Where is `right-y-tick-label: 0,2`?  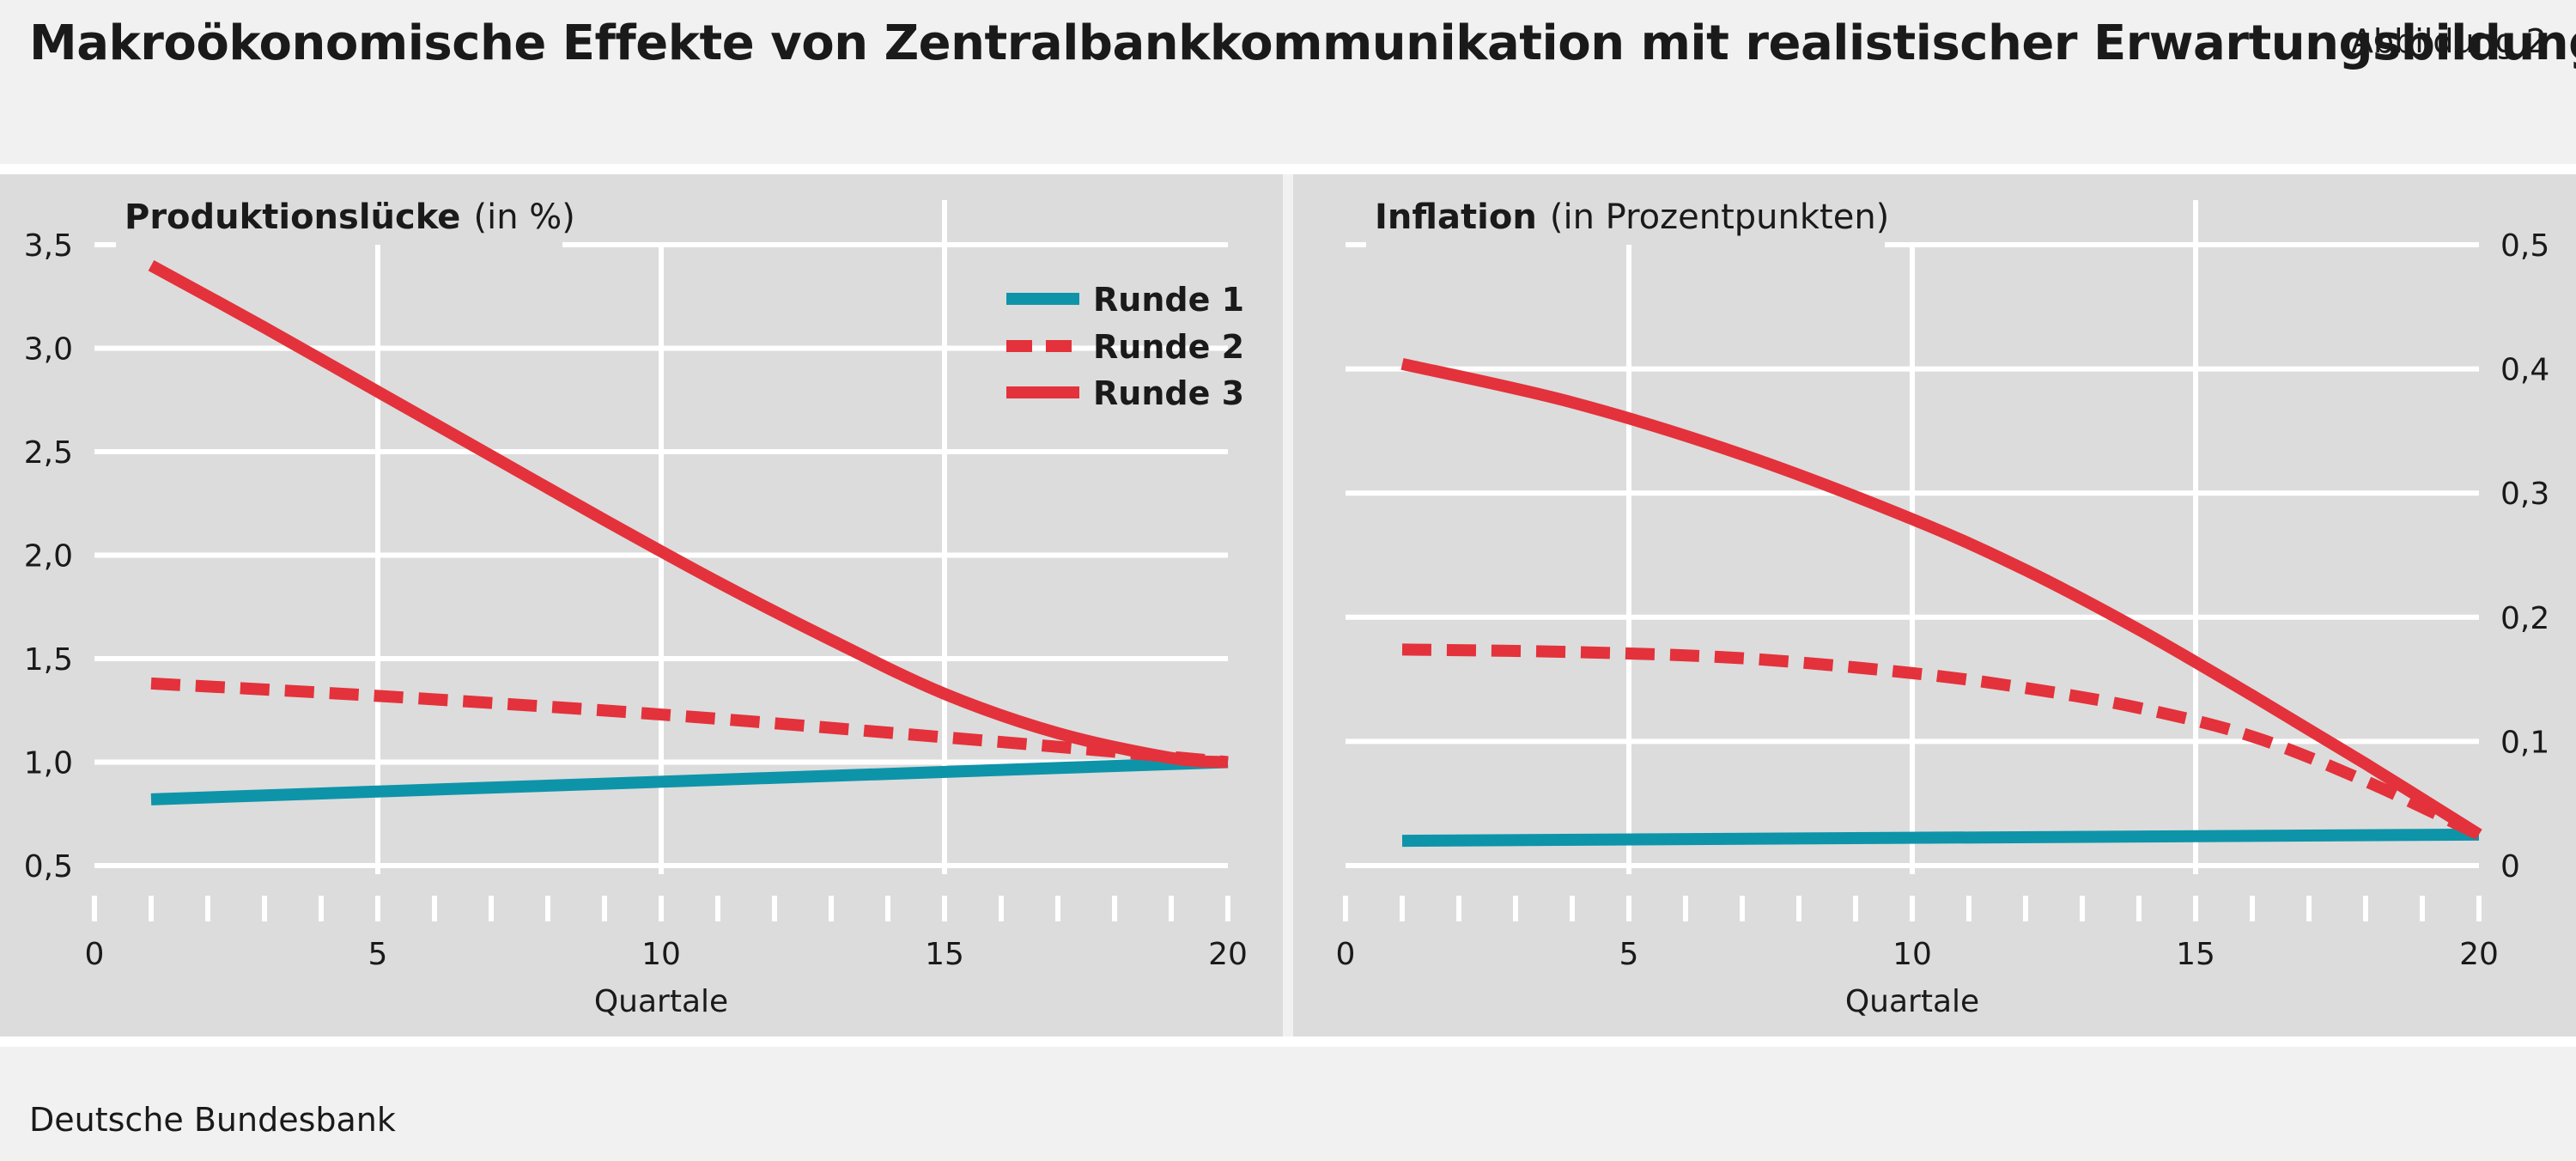
right-y-tick-label: 0,2 is located at coordinates (2524, 618).